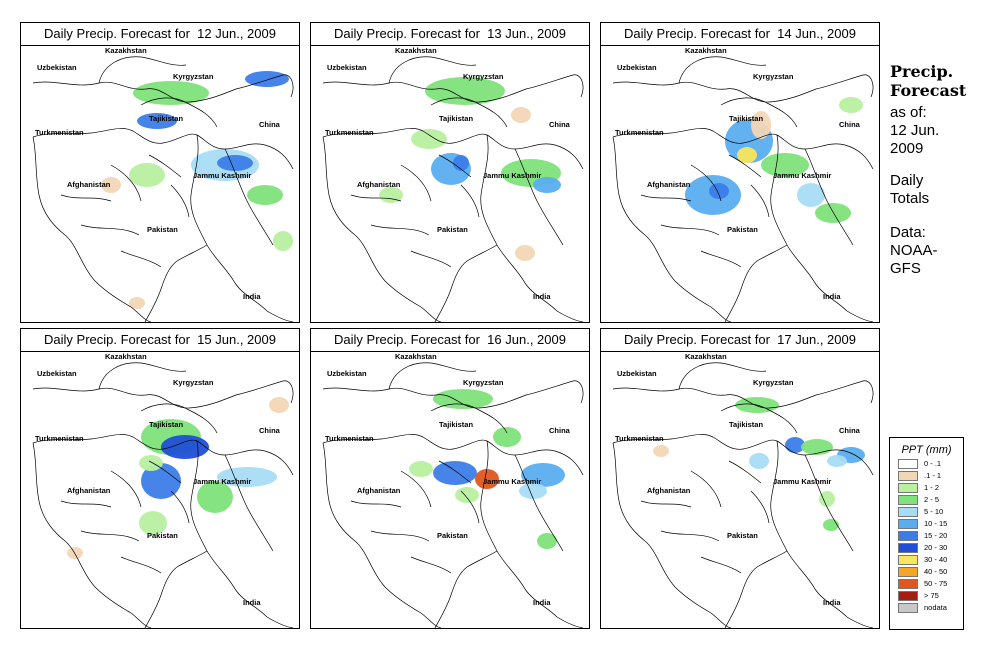 The height and width of the screenshot is (649, 983). Describe the element at coordinates (936, 583) in the screenshot. I see `legend-label: 50 - 75` at that location.